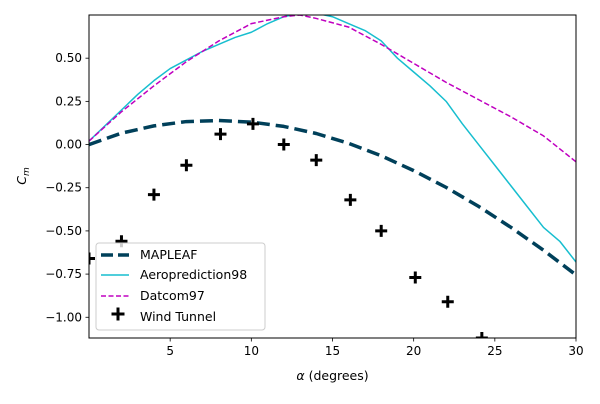 The height and width of the screenshot is (404, 600). I want to click on y-axis-label: Cm, so click(23, 176).